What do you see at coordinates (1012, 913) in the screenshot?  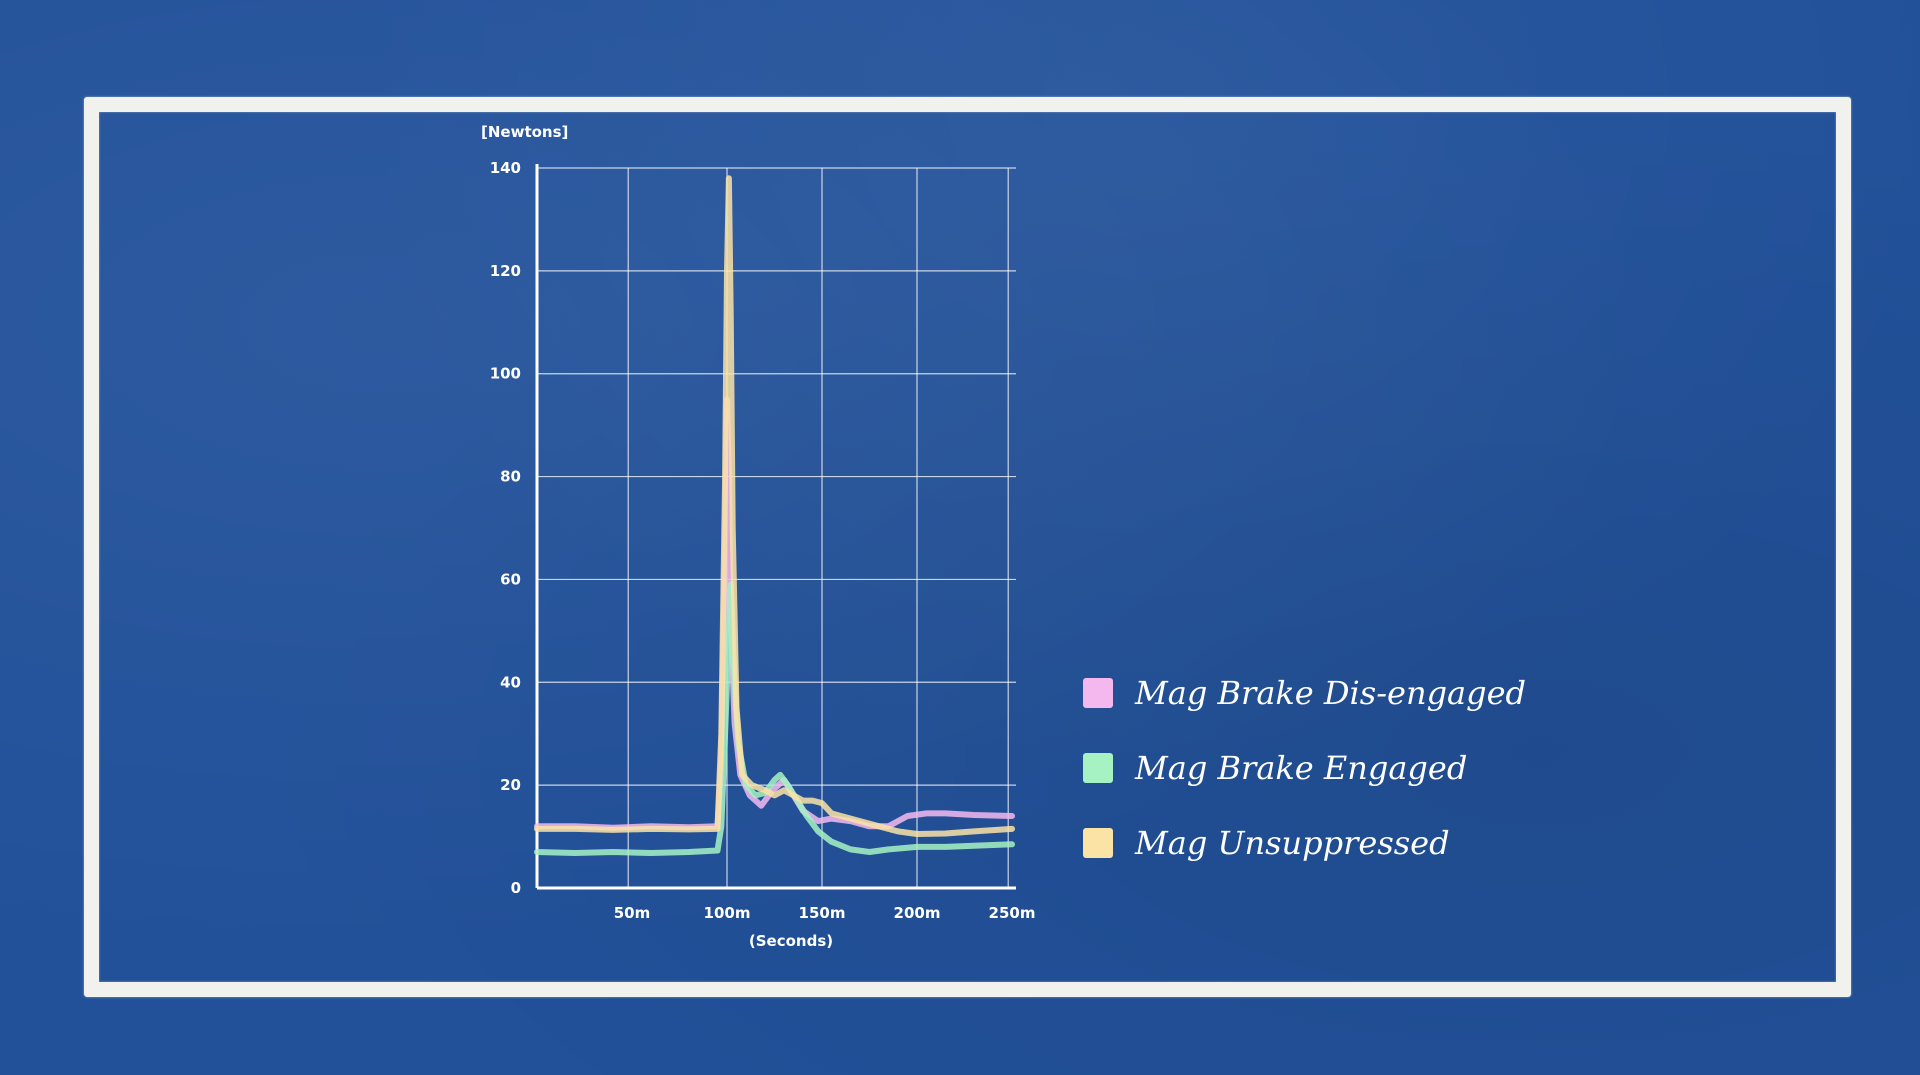 I see `x-tick-label-250: 250m` at bounding box center [1012, 913].